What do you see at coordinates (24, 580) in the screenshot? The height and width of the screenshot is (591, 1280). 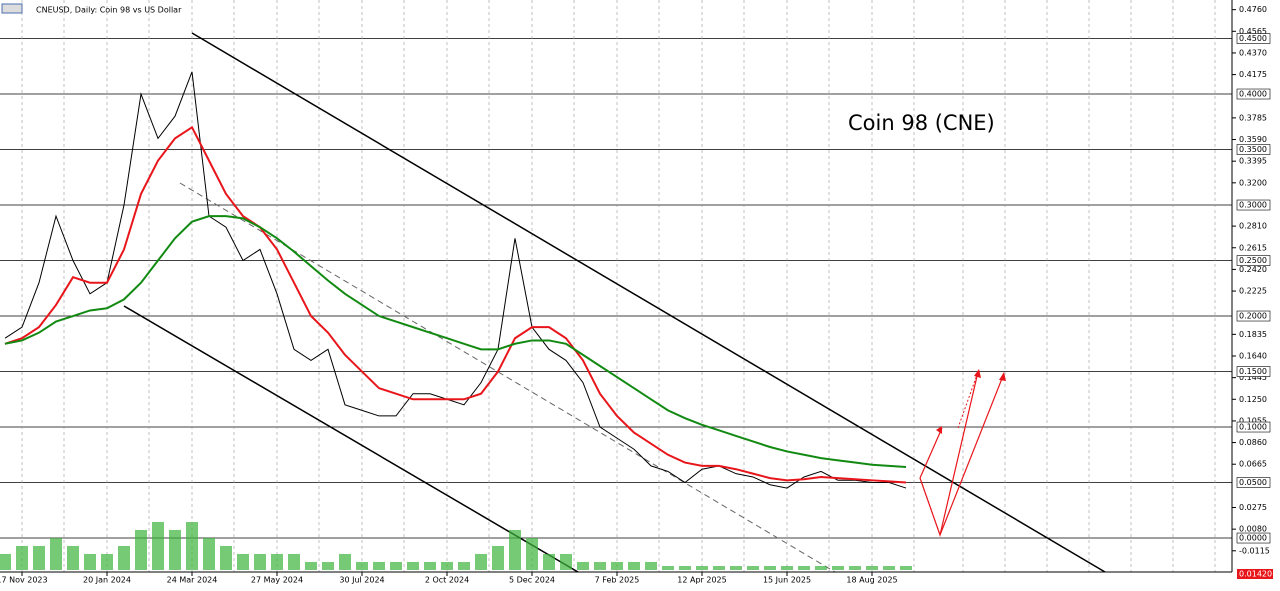 I see `x-tick-label: 17 Nov 2023` at bounding box center [24, 580].